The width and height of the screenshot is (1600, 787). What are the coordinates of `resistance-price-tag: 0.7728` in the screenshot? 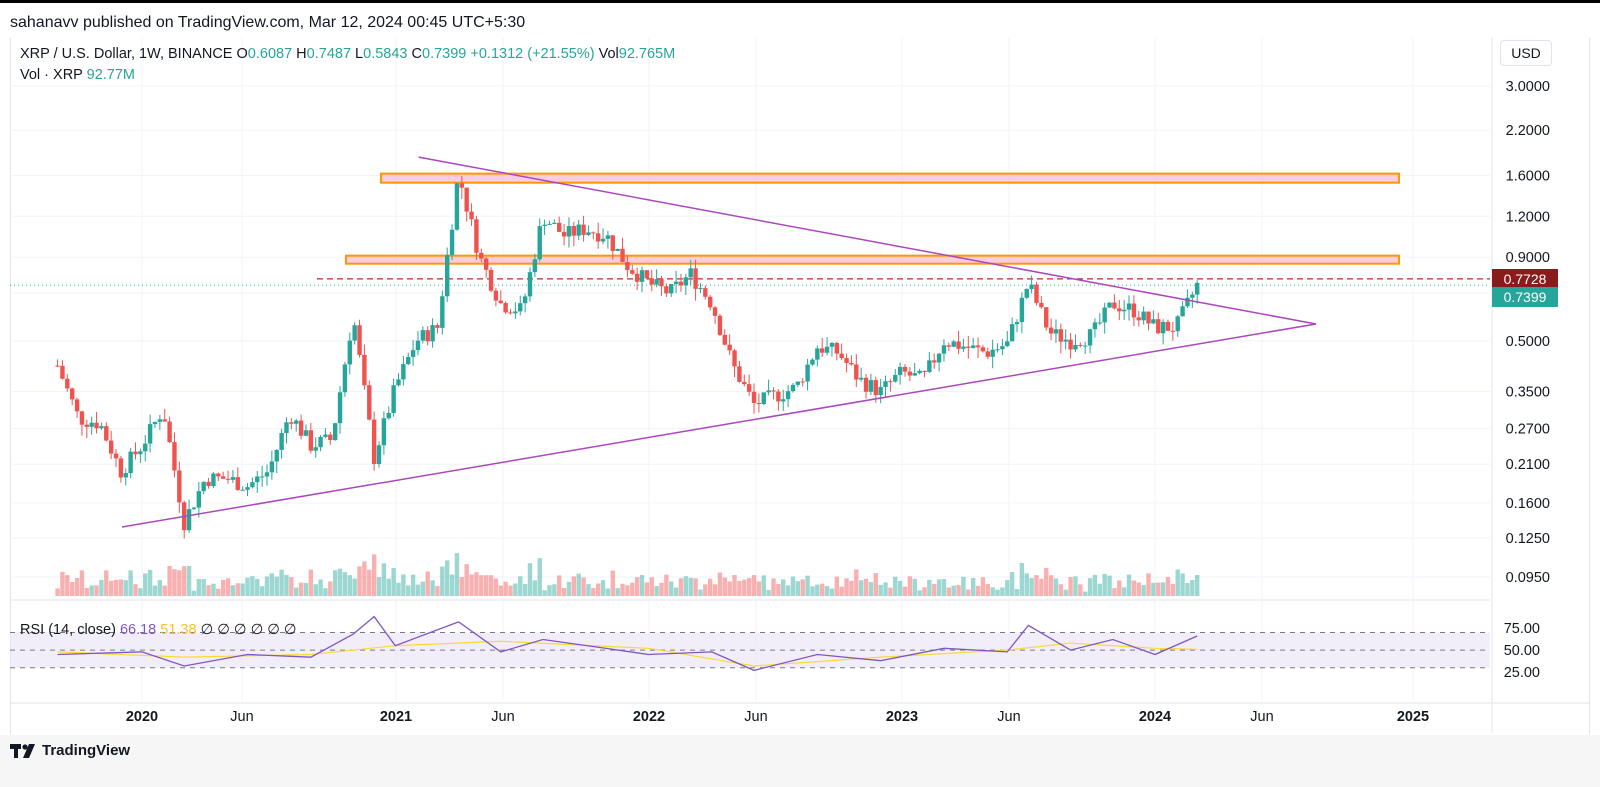 It's located at (1525, 278).